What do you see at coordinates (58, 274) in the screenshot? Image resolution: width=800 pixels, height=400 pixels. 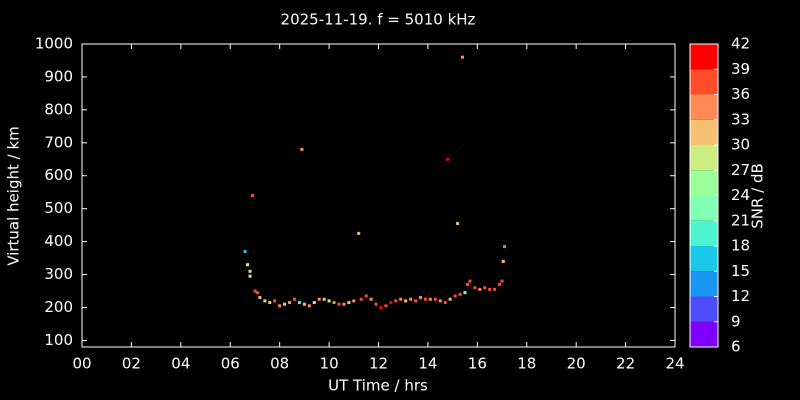 I see `y-tick-label: 300` at bounding box center [58, 274].